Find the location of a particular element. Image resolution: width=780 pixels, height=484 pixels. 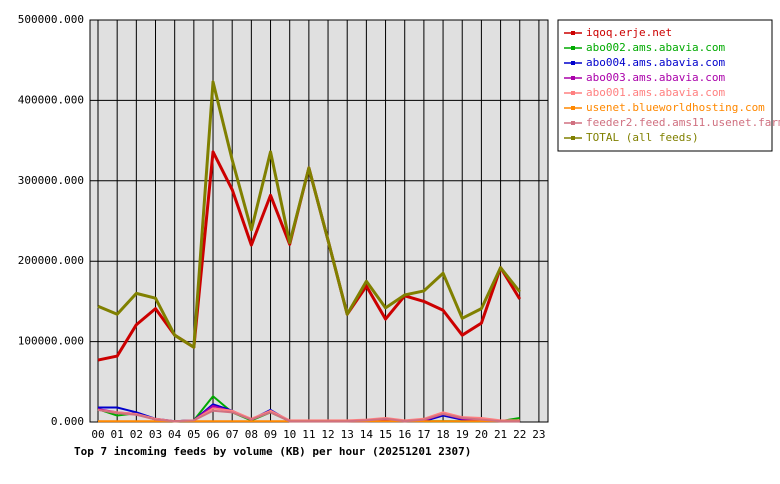

x-tick-label: 08 is located at coordinates (251, 434).